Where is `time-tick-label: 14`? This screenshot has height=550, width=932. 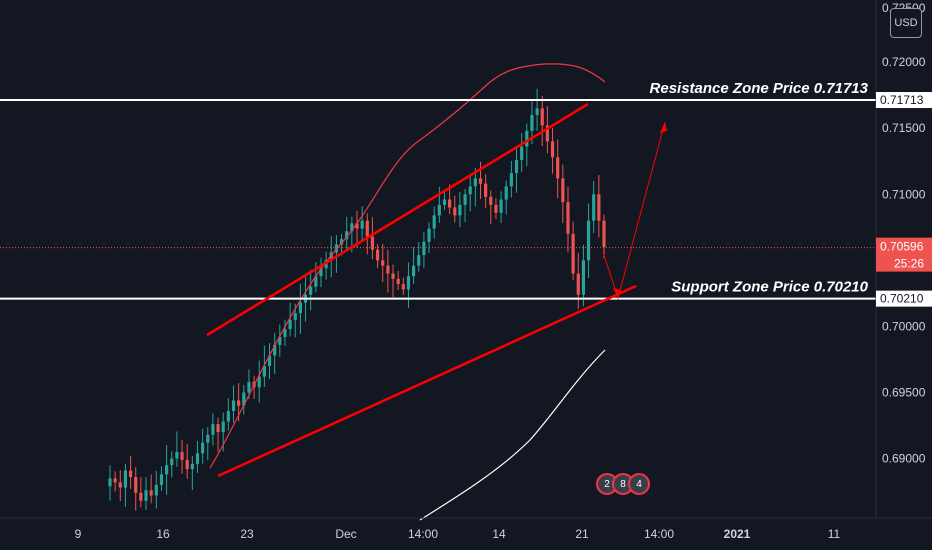 time-tick-label: 14 is located at coordinates (499, 534).